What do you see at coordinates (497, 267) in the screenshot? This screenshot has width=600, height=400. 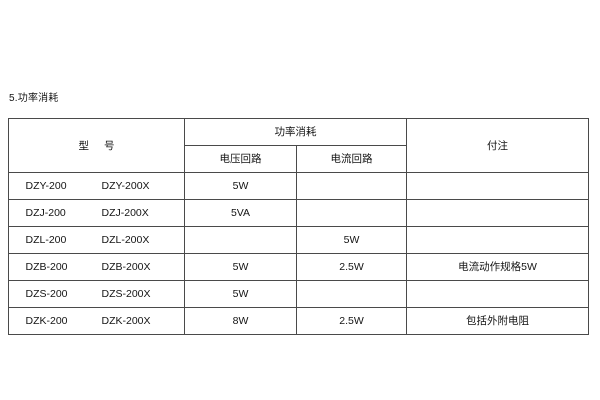 I see `cell-note: 电流动作规格5W` at bounding box center [497, 267].